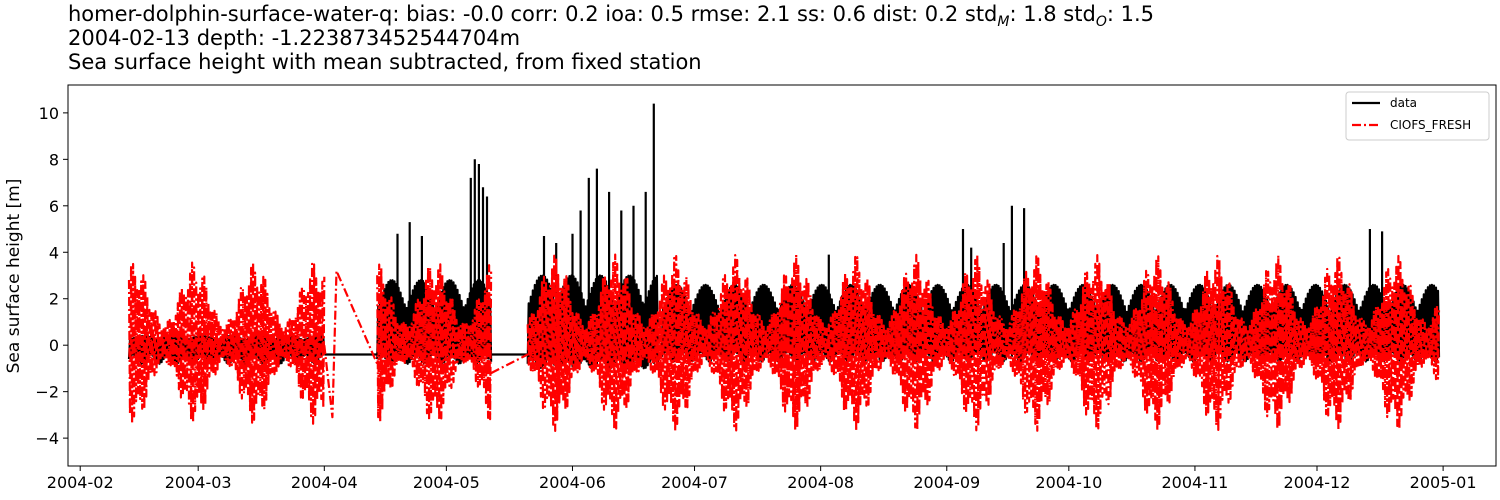  Describe the element at coordinates (198, 482) in the screenshot. I see `x-tick-label: 2004-03` at that location.